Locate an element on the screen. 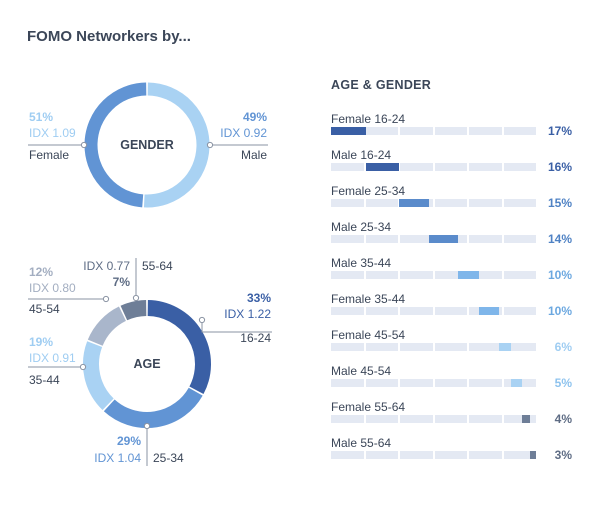 This screenshot has height=526, width=600. gender-arc-male is located at coordinates (115, 145).